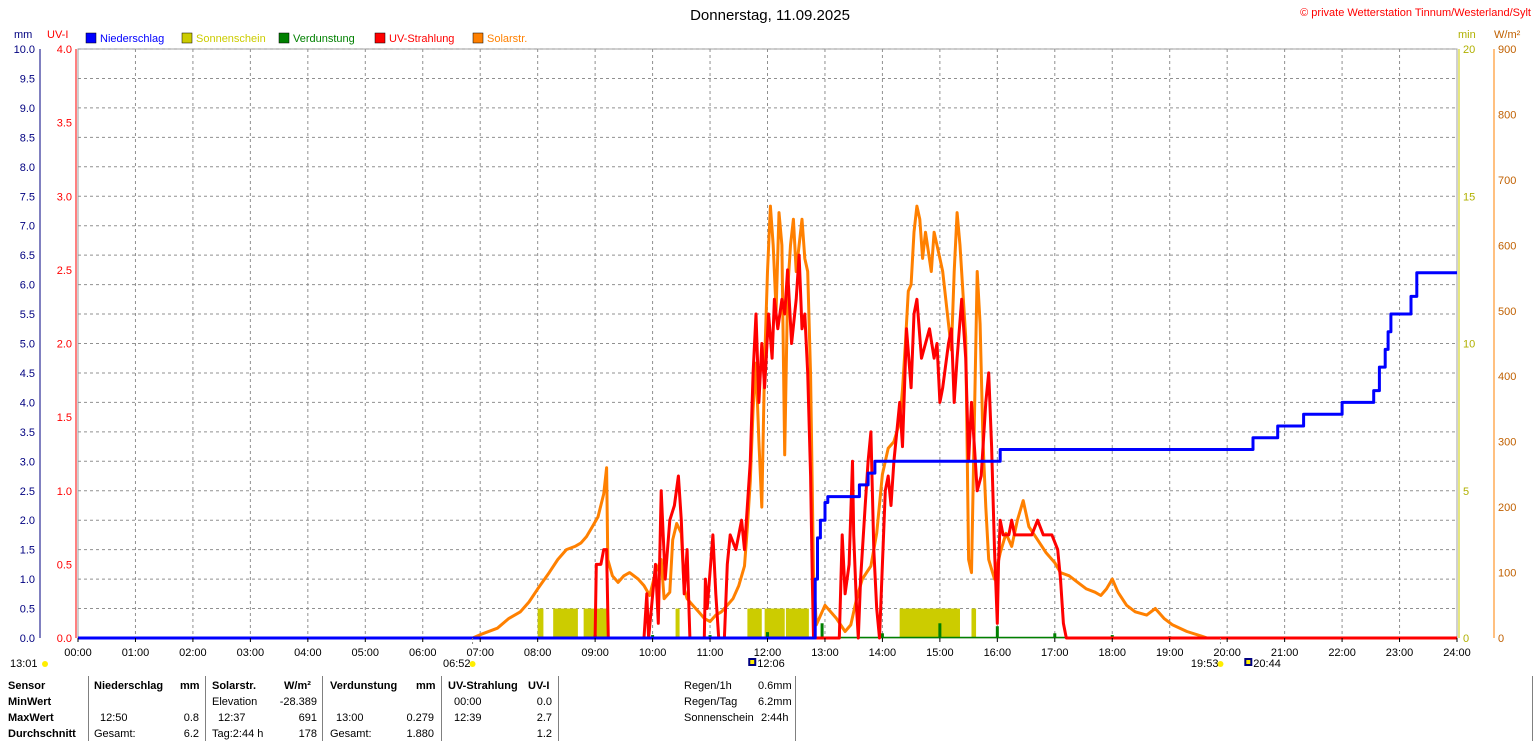  Describe the element at coordinates (483, 686) in the screenshot. I see `uv-header: UV-Strahlung` at that location.